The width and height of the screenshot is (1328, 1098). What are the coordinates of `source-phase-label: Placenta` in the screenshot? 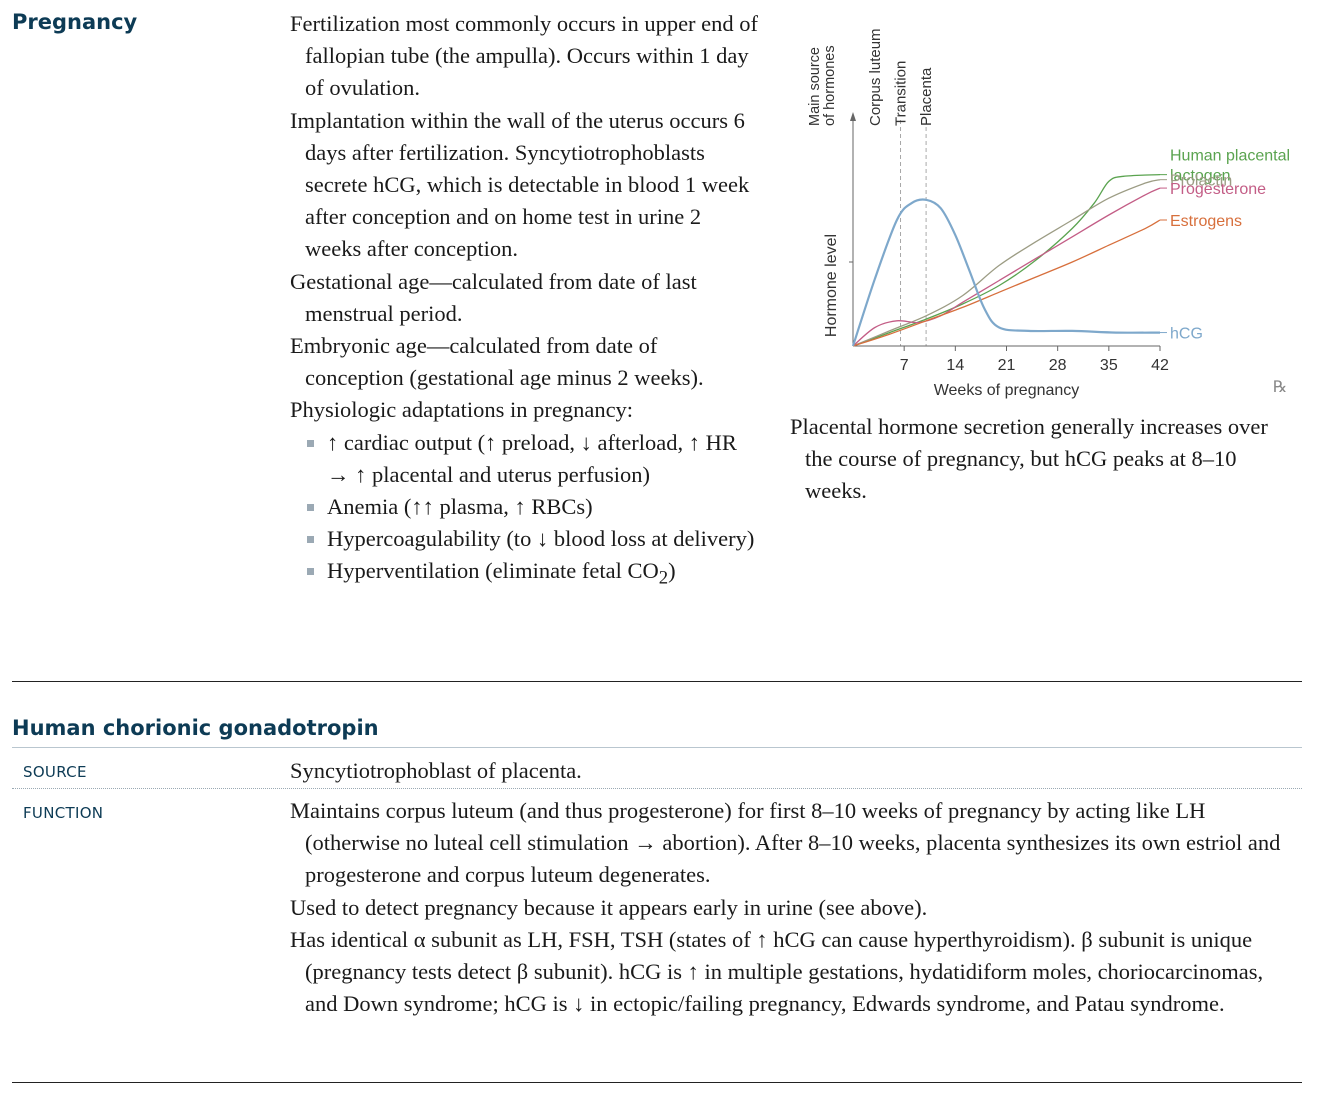 It's located at (926, 96).